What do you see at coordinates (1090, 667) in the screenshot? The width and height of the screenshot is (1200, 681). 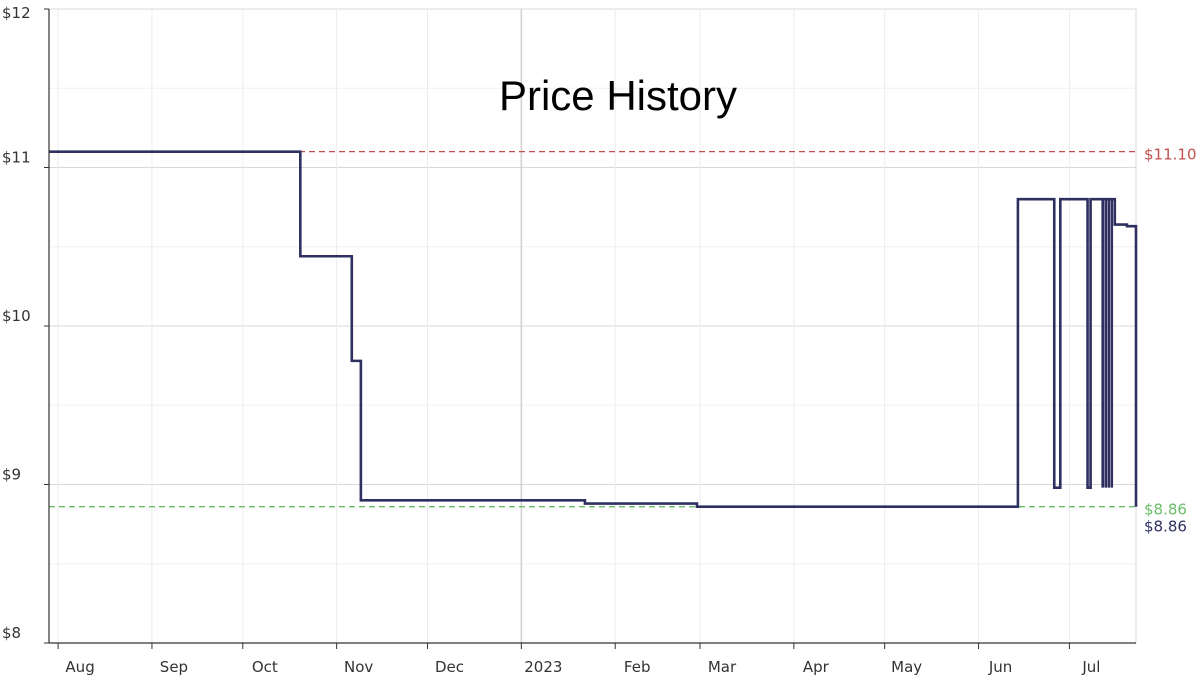 I see `x-tick-label: Jul` at bounding box center [1090, 667].